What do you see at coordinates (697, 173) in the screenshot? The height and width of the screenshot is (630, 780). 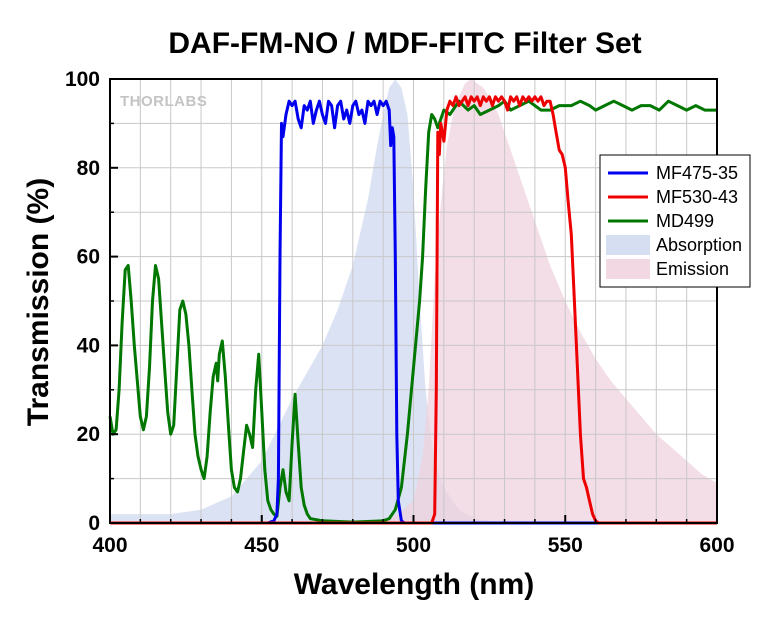 I see `legend-label-mf475-35: MF475-35` at bounding box center [697, 173].